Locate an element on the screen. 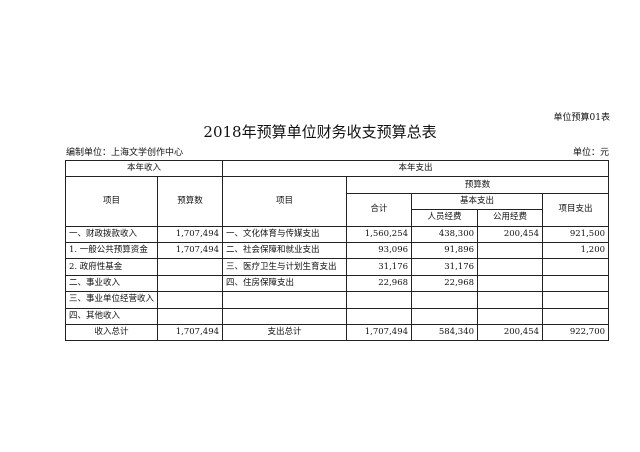  public-total: 200,454 is located at coordinates (510, 332).